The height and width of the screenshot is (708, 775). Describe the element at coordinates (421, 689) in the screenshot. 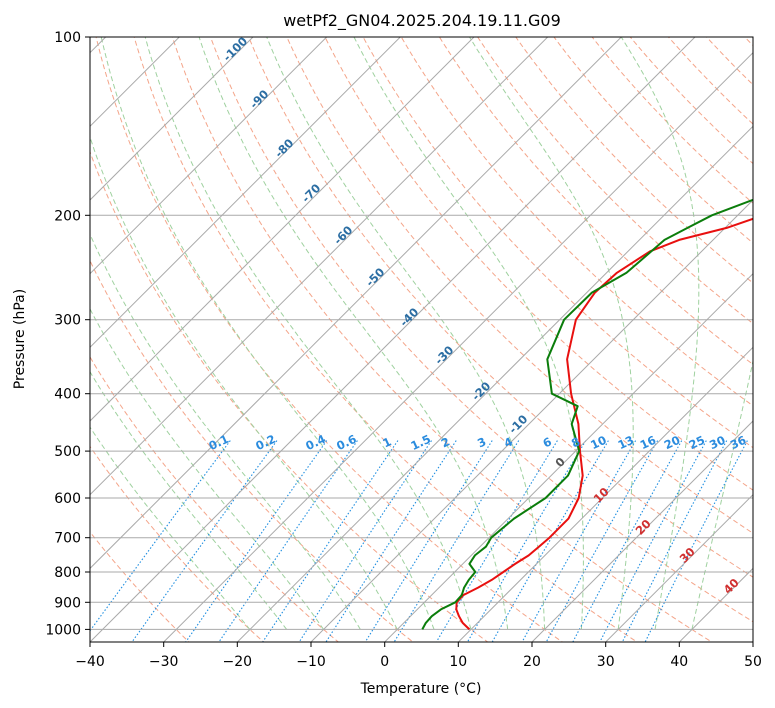

I see `x-axis-label: Temperature (°C)` at that location.